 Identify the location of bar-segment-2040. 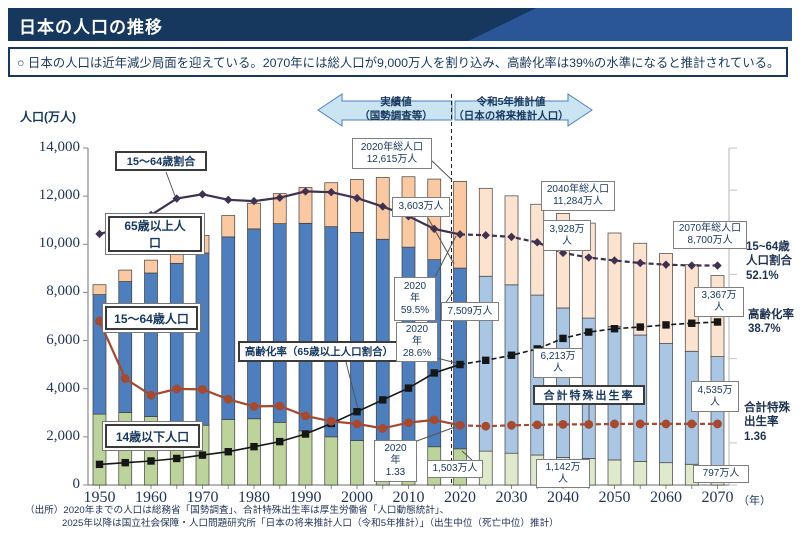
(563, 382).